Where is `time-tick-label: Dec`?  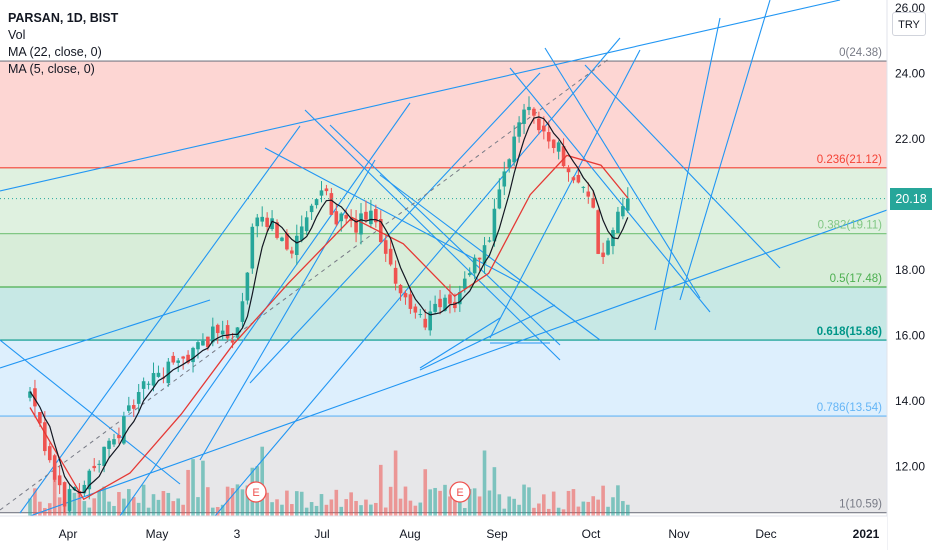 time-tick-label: Dec is located at coordinates (765, 534).